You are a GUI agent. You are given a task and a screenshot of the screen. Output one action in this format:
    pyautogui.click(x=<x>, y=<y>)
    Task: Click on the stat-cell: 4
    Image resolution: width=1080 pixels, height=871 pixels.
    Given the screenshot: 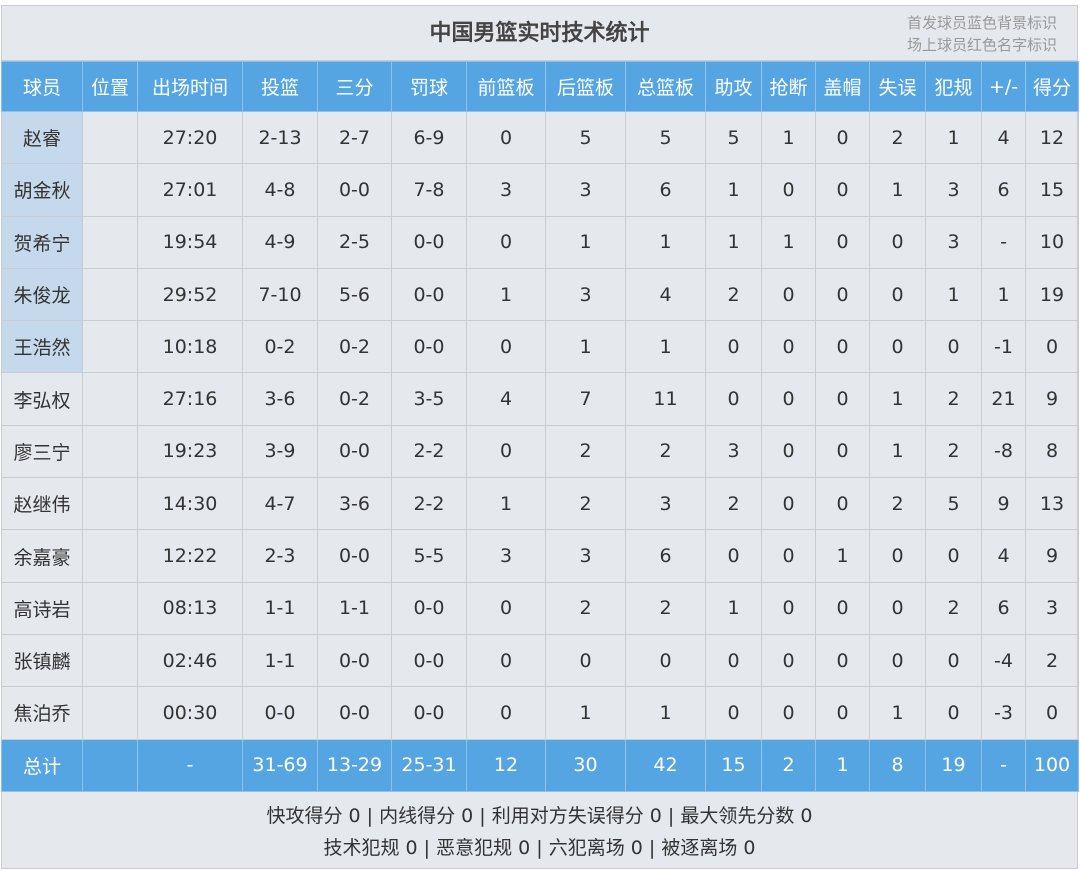 What is the action you would take?
    pyautogui.click(x=1003, y=137)
    